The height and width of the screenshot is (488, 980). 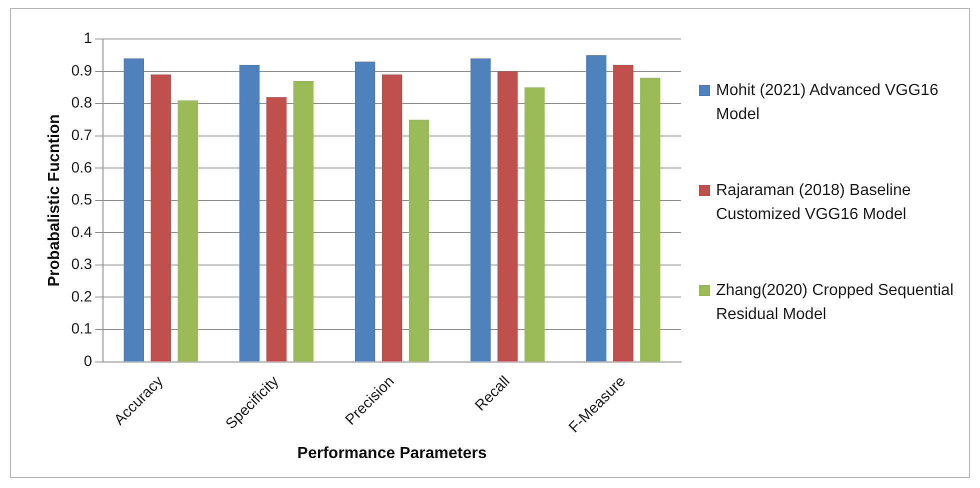 What do you see at coordinates (88, 361) in the screenshot?
I see `y-tick-label: 0` at bounding box center [88, 361].